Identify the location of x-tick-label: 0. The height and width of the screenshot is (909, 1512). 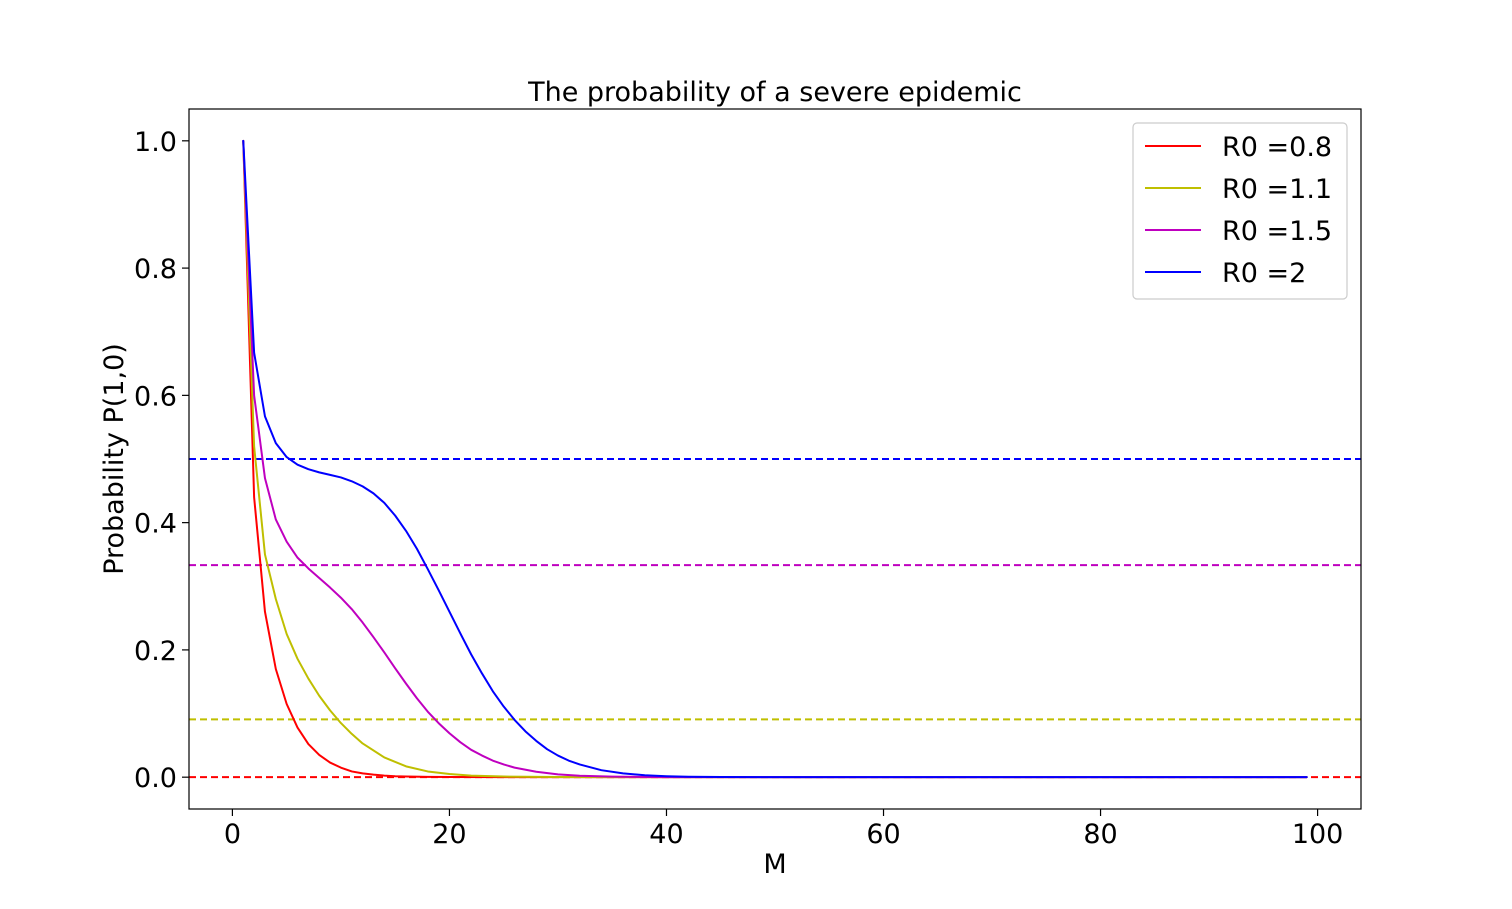
(232, 834).